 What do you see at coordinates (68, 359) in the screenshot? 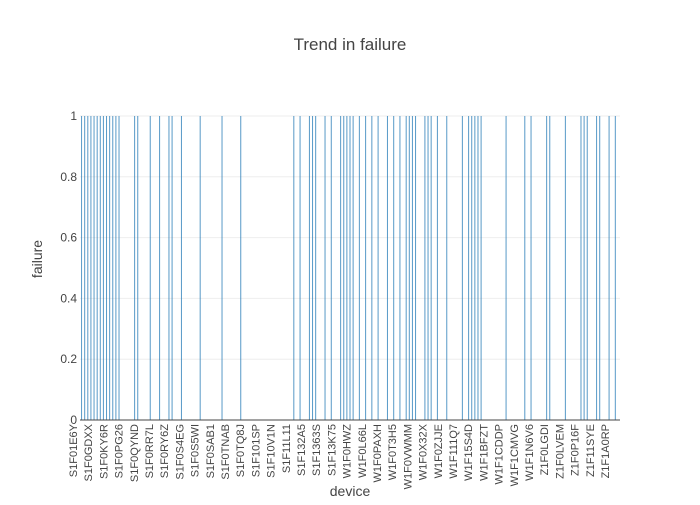
I see `y-tick-label: 0.2` at bounding box center [68, 359].